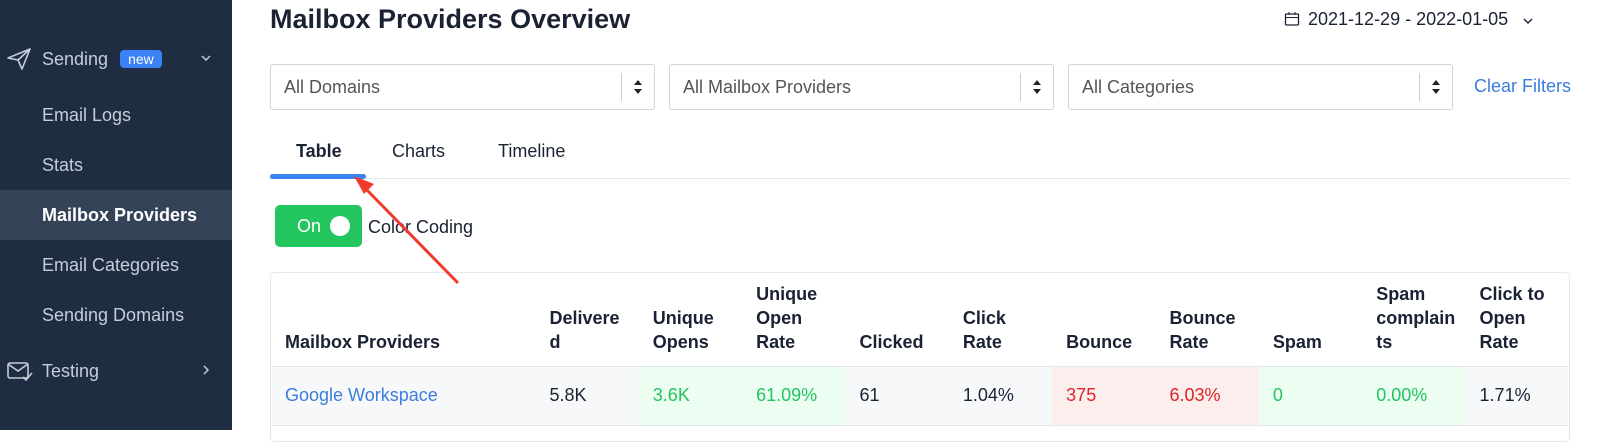 The height and width of the screenshot is (442, 1600). I want to click on column-header: Delivered, so click(587, 320).